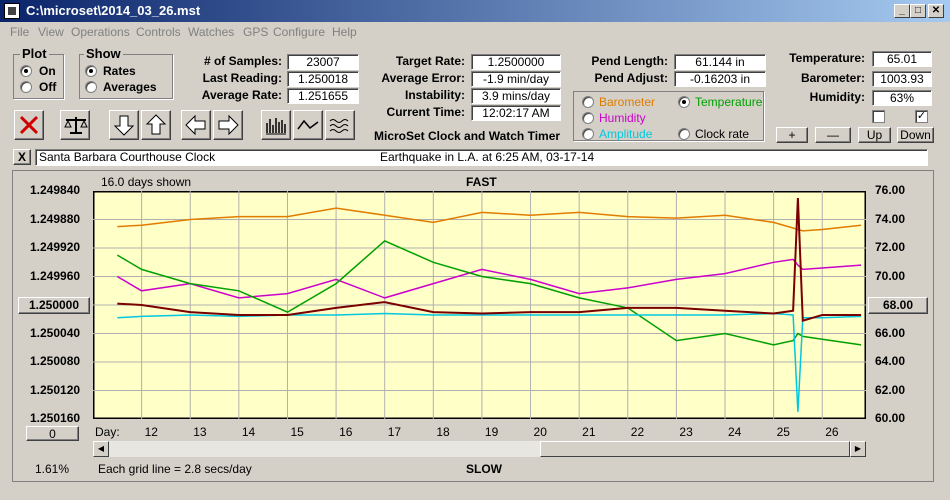  I want to click on menu-help: Help, so click(344, 32).